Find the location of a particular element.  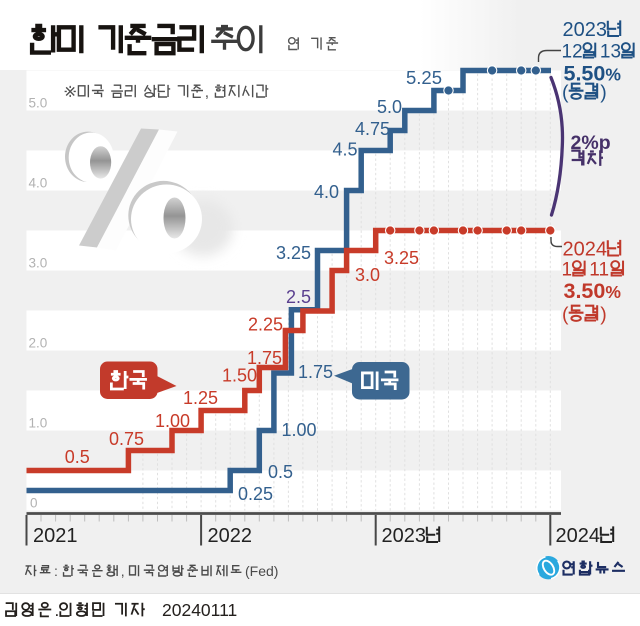

svg-text: 1.0 is located at coordinates (38, 423).